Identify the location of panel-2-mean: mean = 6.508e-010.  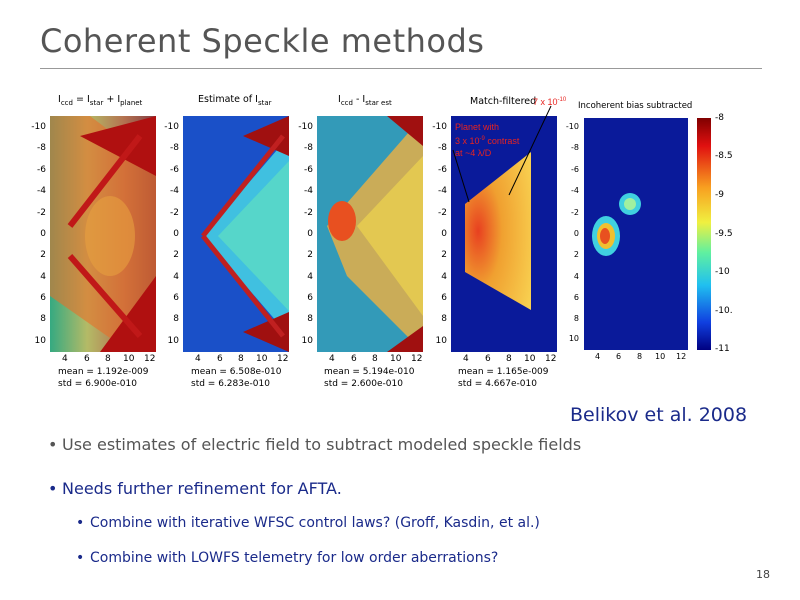
(236, 372).